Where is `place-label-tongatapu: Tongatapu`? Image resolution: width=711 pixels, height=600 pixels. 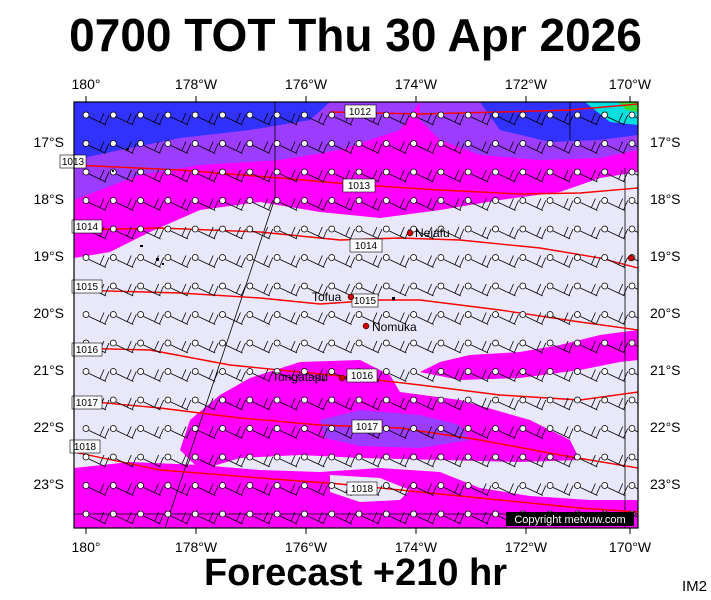
place-label-tongatapu: Tongatapu is located at coordinates (300, 377).